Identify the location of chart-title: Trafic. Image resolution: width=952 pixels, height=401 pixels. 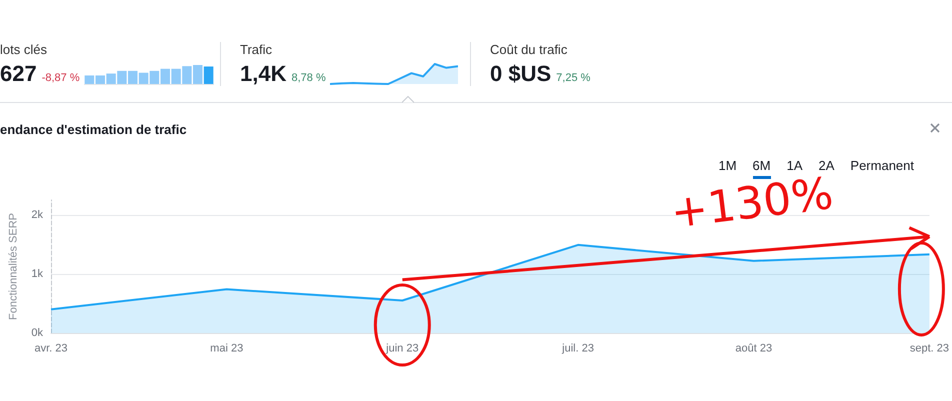
(257, 49).